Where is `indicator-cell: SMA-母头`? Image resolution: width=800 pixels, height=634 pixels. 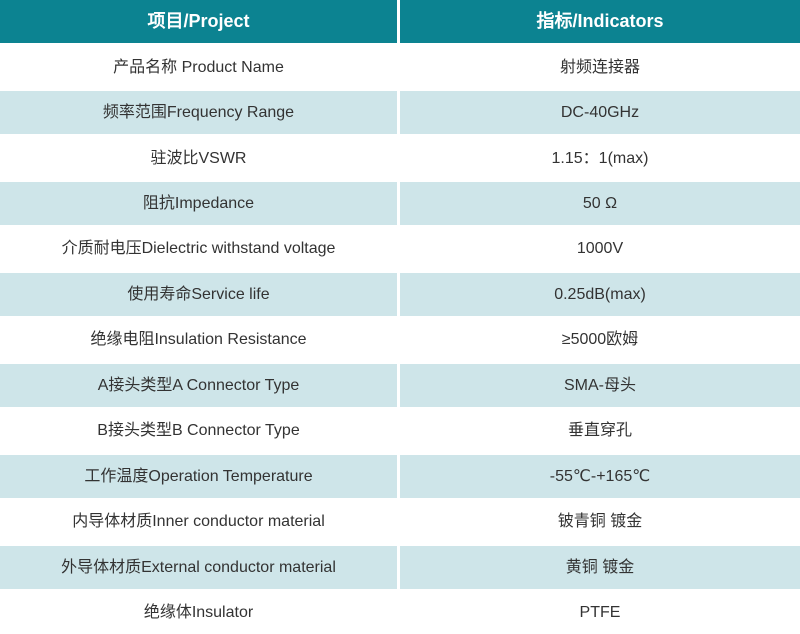
indicator-cell: SMA-母头 is located at coordinates (600, 385).